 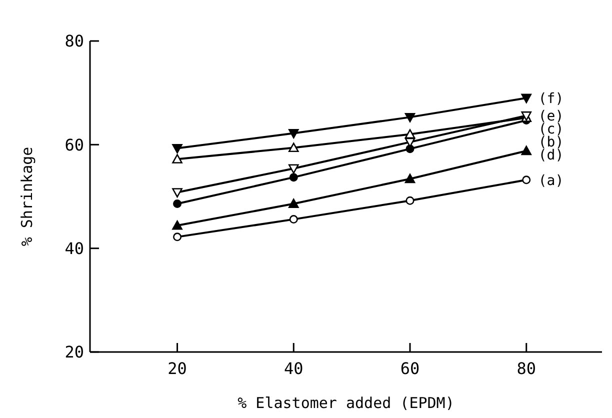 What do you see at coordinates (294, 368) in the screenshot?
I see `x-tick-label: 40` at bounding box center [294, 368].